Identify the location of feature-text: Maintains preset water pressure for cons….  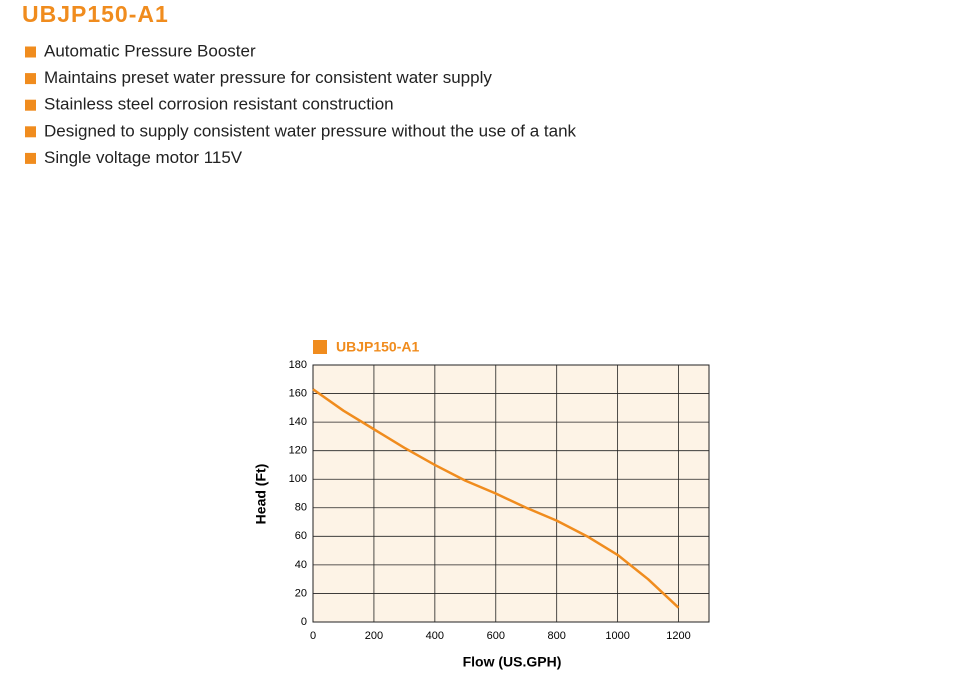
(268, 77).